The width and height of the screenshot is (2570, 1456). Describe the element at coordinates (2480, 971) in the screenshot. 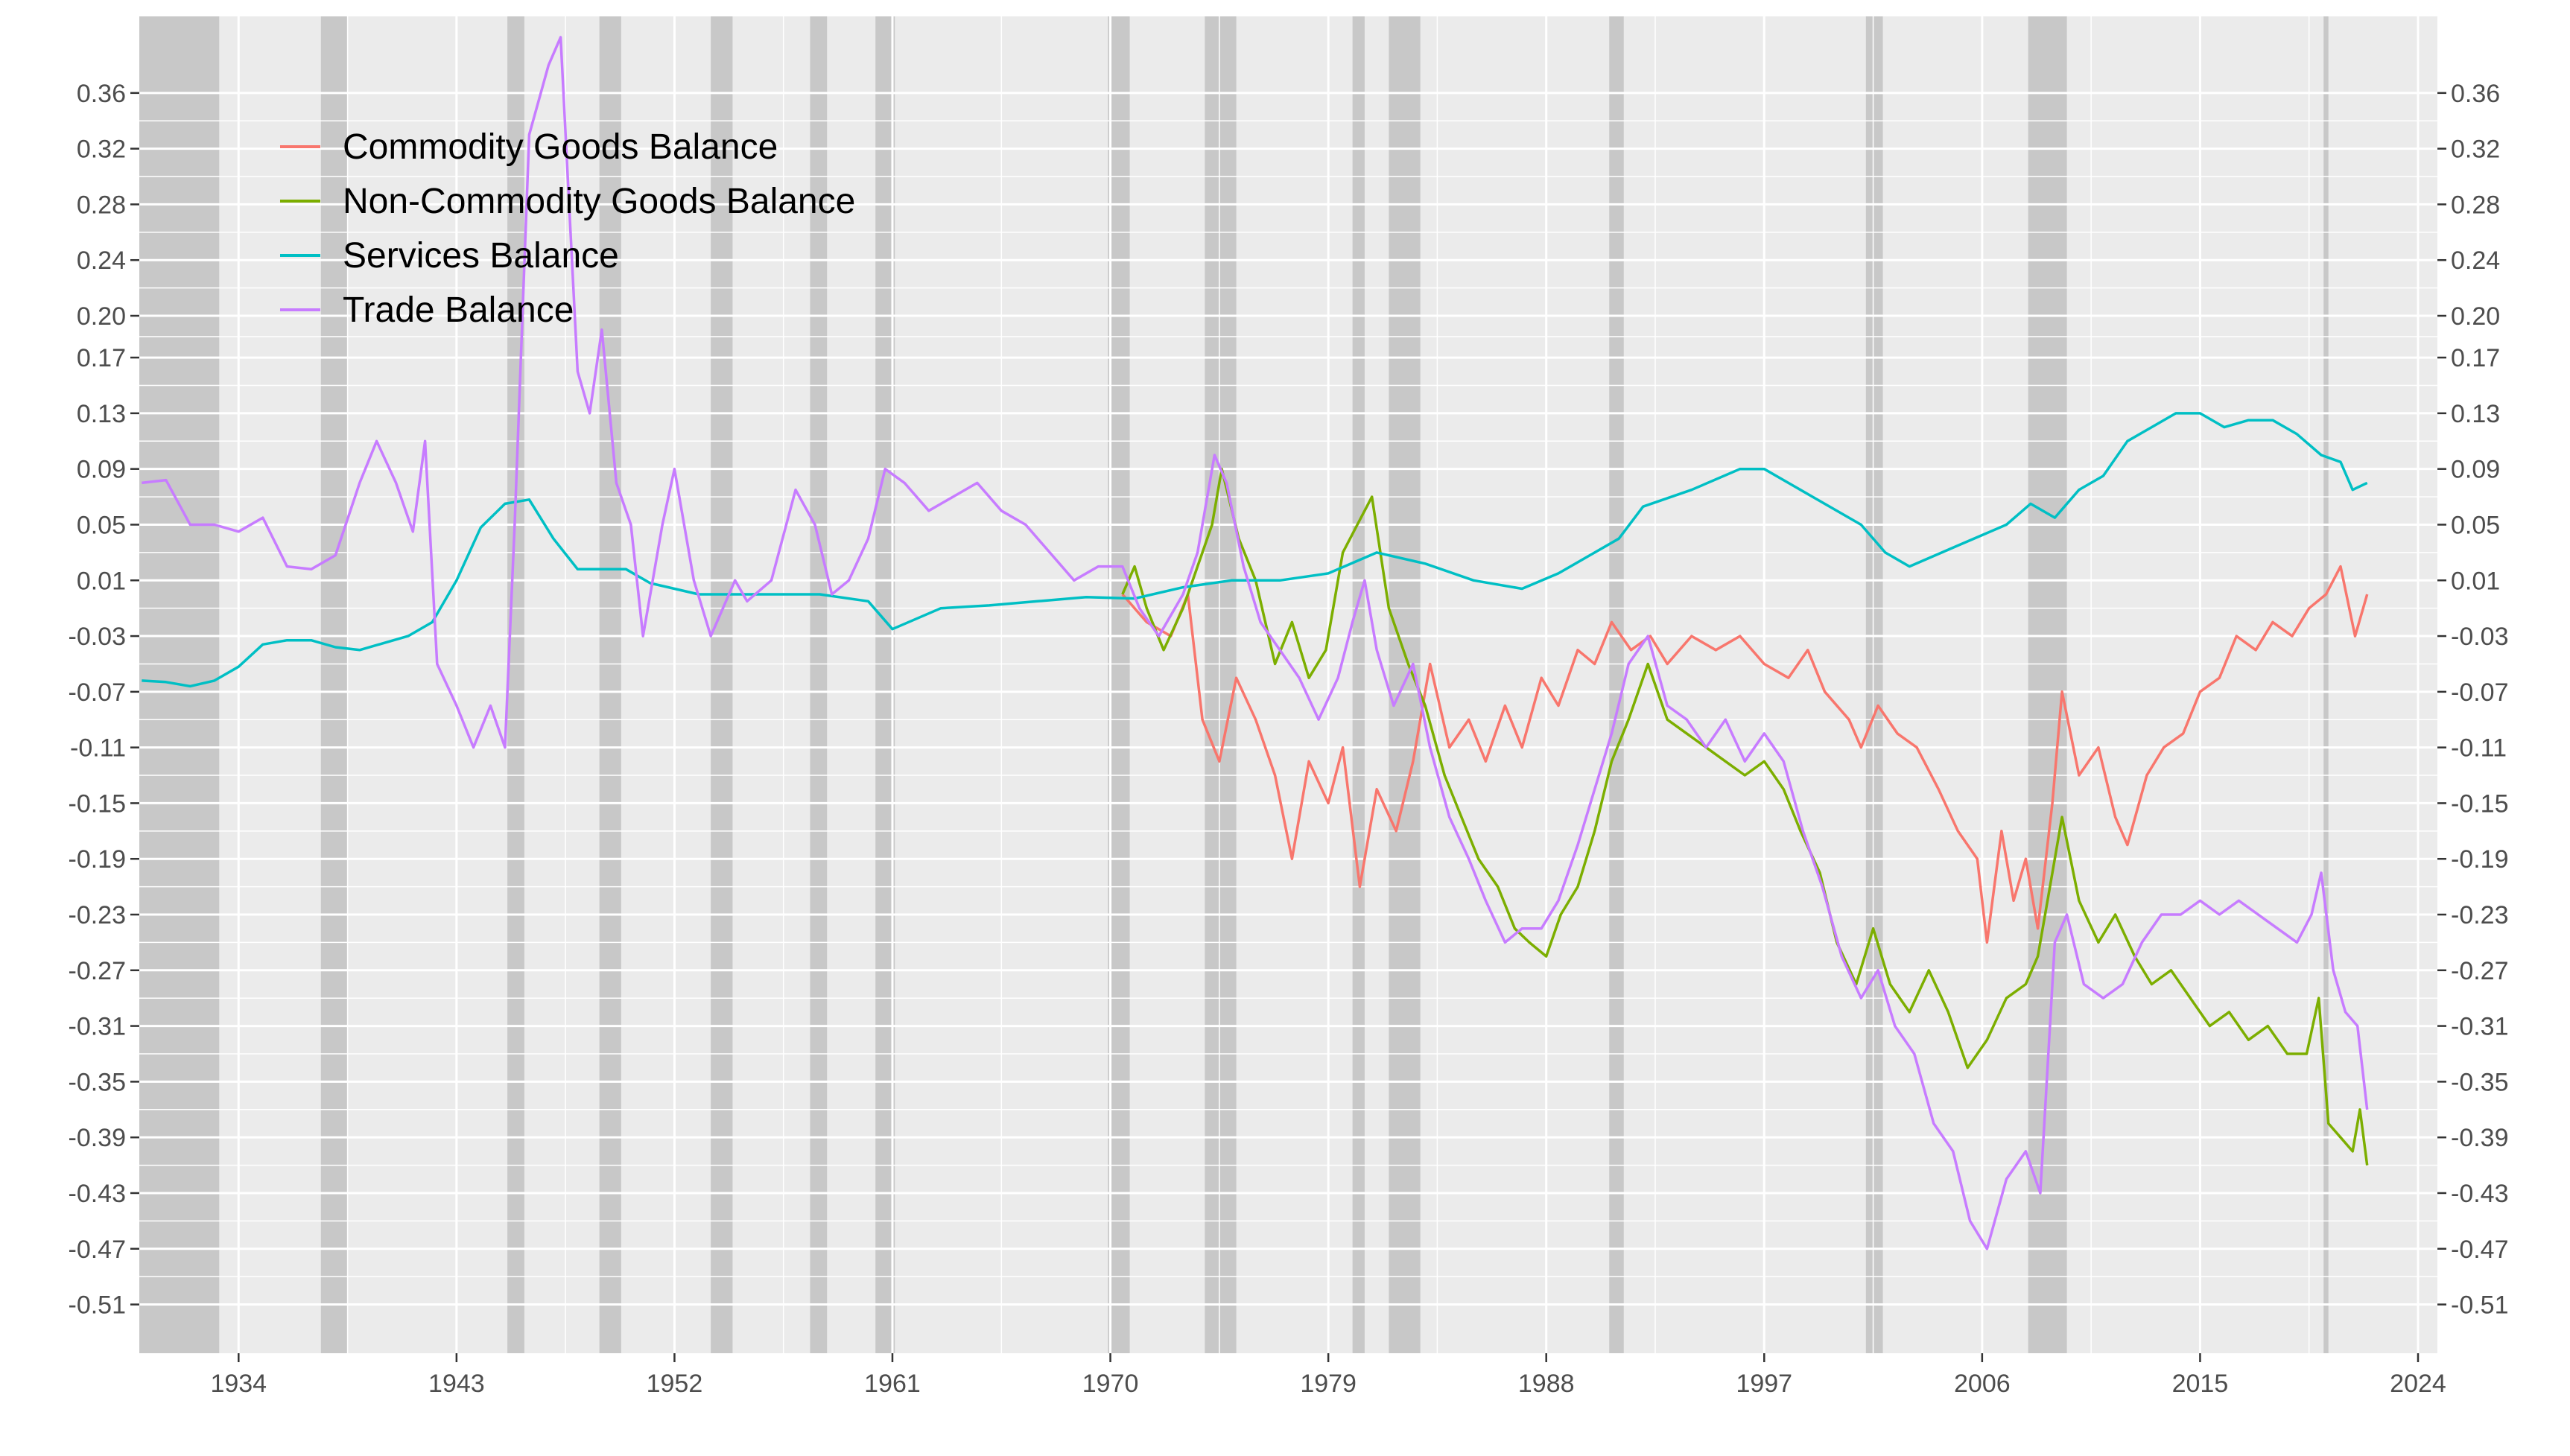

I see `y-tick-label-right: -0.27` at that location.